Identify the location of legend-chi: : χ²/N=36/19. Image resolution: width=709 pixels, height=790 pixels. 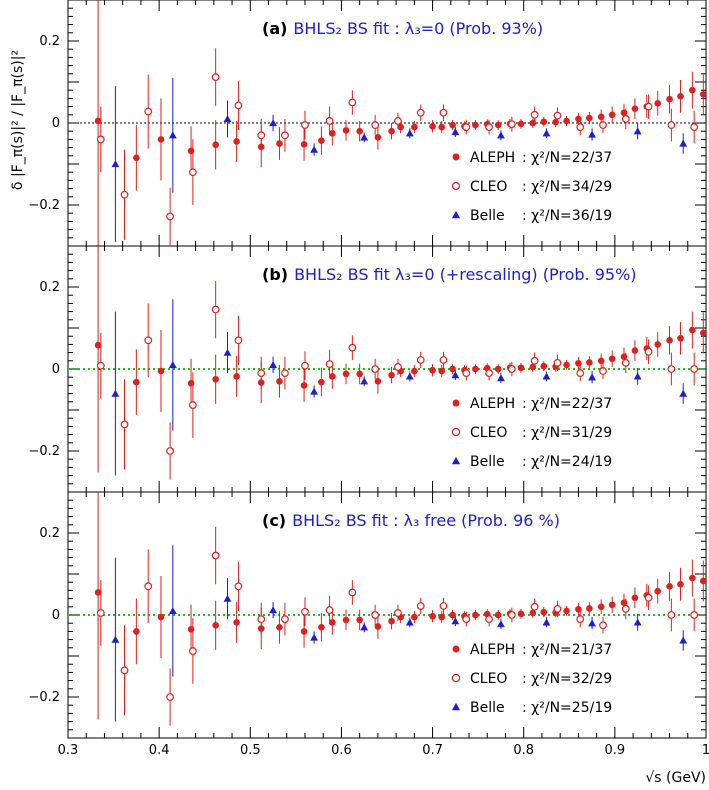
(567, 216).